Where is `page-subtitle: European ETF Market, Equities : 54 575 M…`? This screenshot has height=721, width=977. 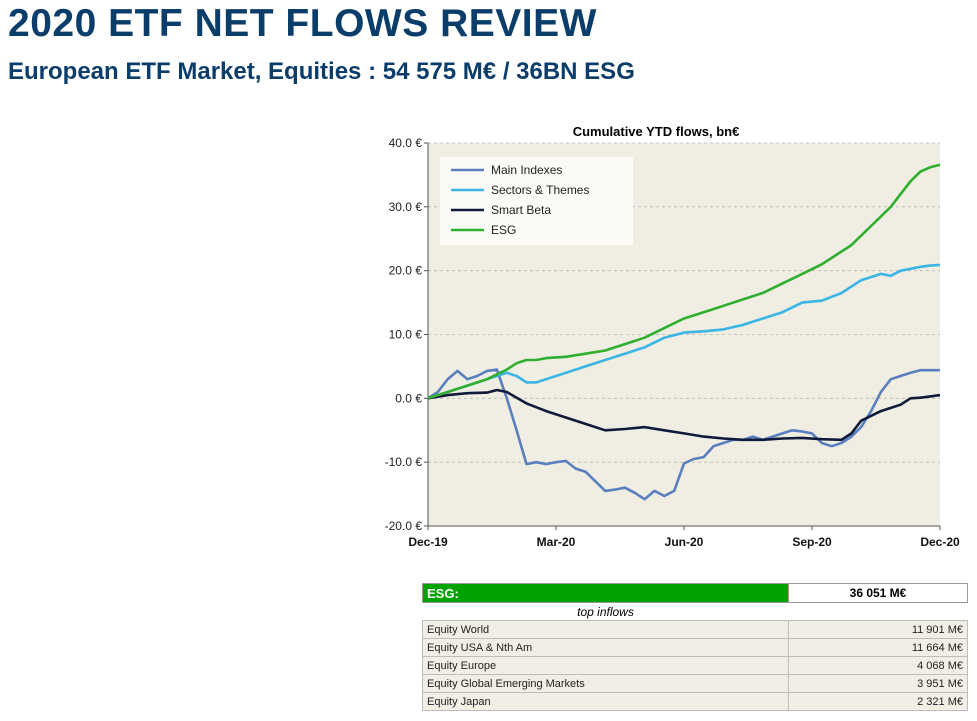
page-subtitle: European ETF Market, Equities : 54 575 M… is located at coordinates (321, 71).